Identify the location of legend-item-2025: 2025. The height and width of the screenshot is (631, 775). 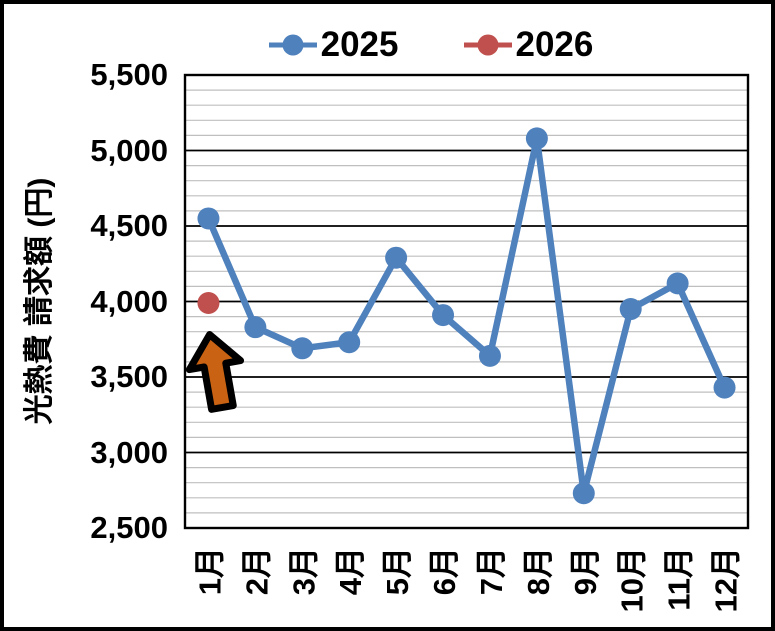
(333, 45).